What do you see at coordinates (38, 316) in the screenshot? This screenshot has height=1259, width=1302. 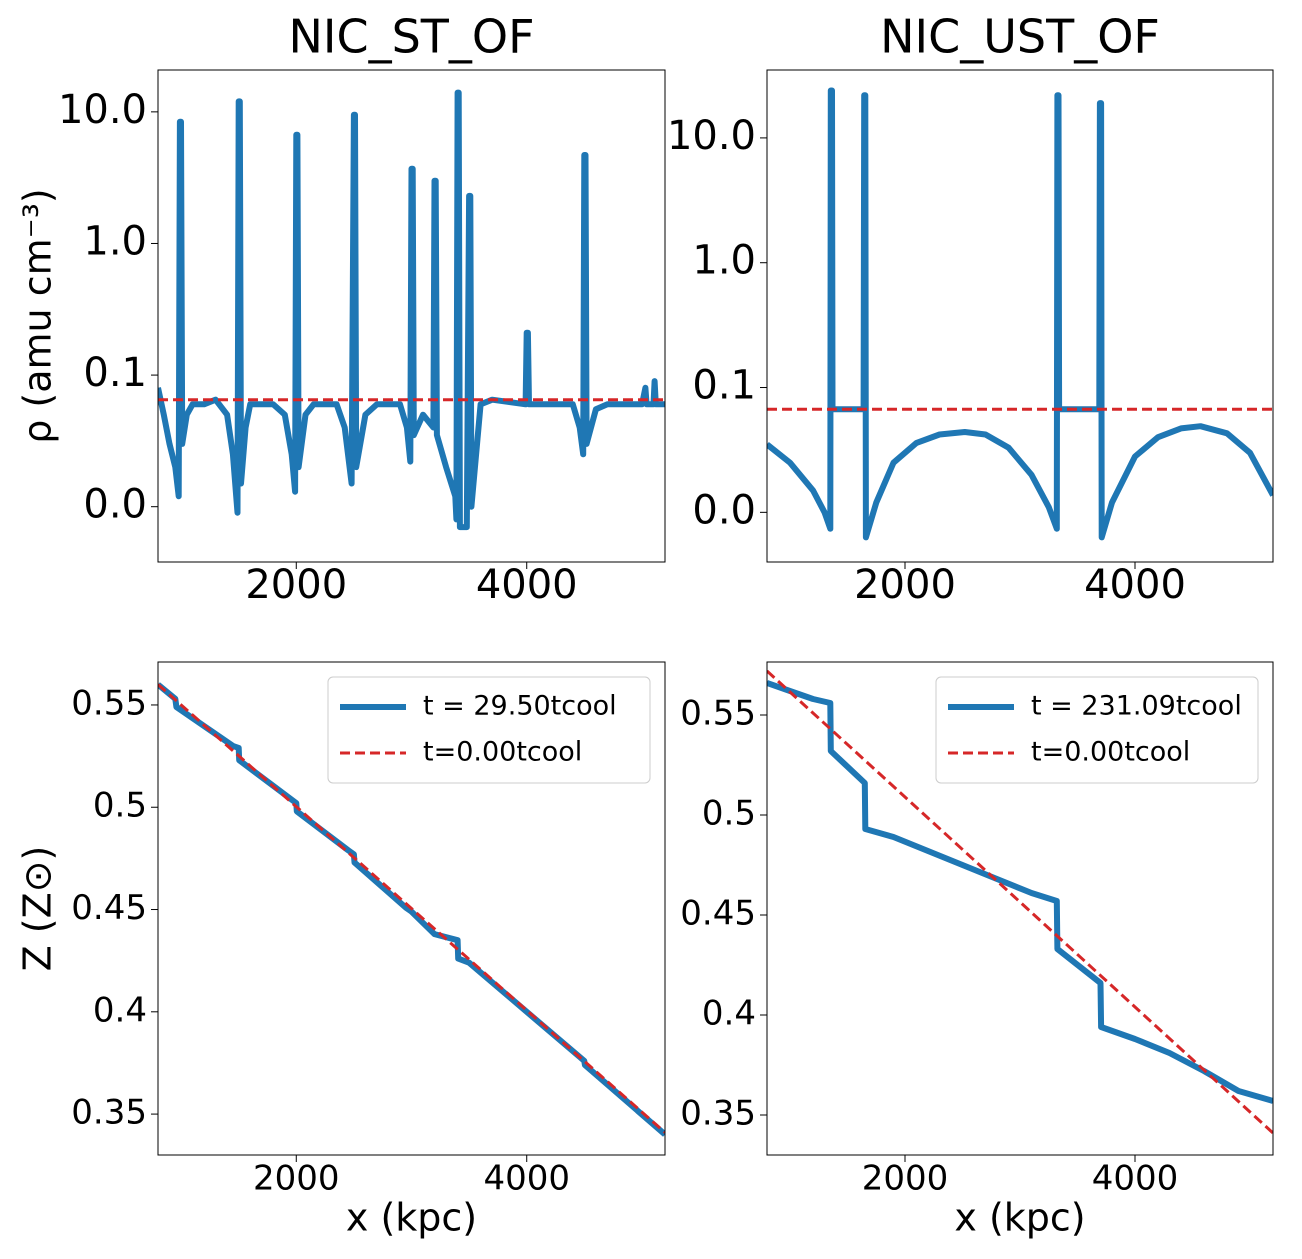 I see `y-axis-label: ρ (amu cm⁻³)` at bounding box center [38, 316].